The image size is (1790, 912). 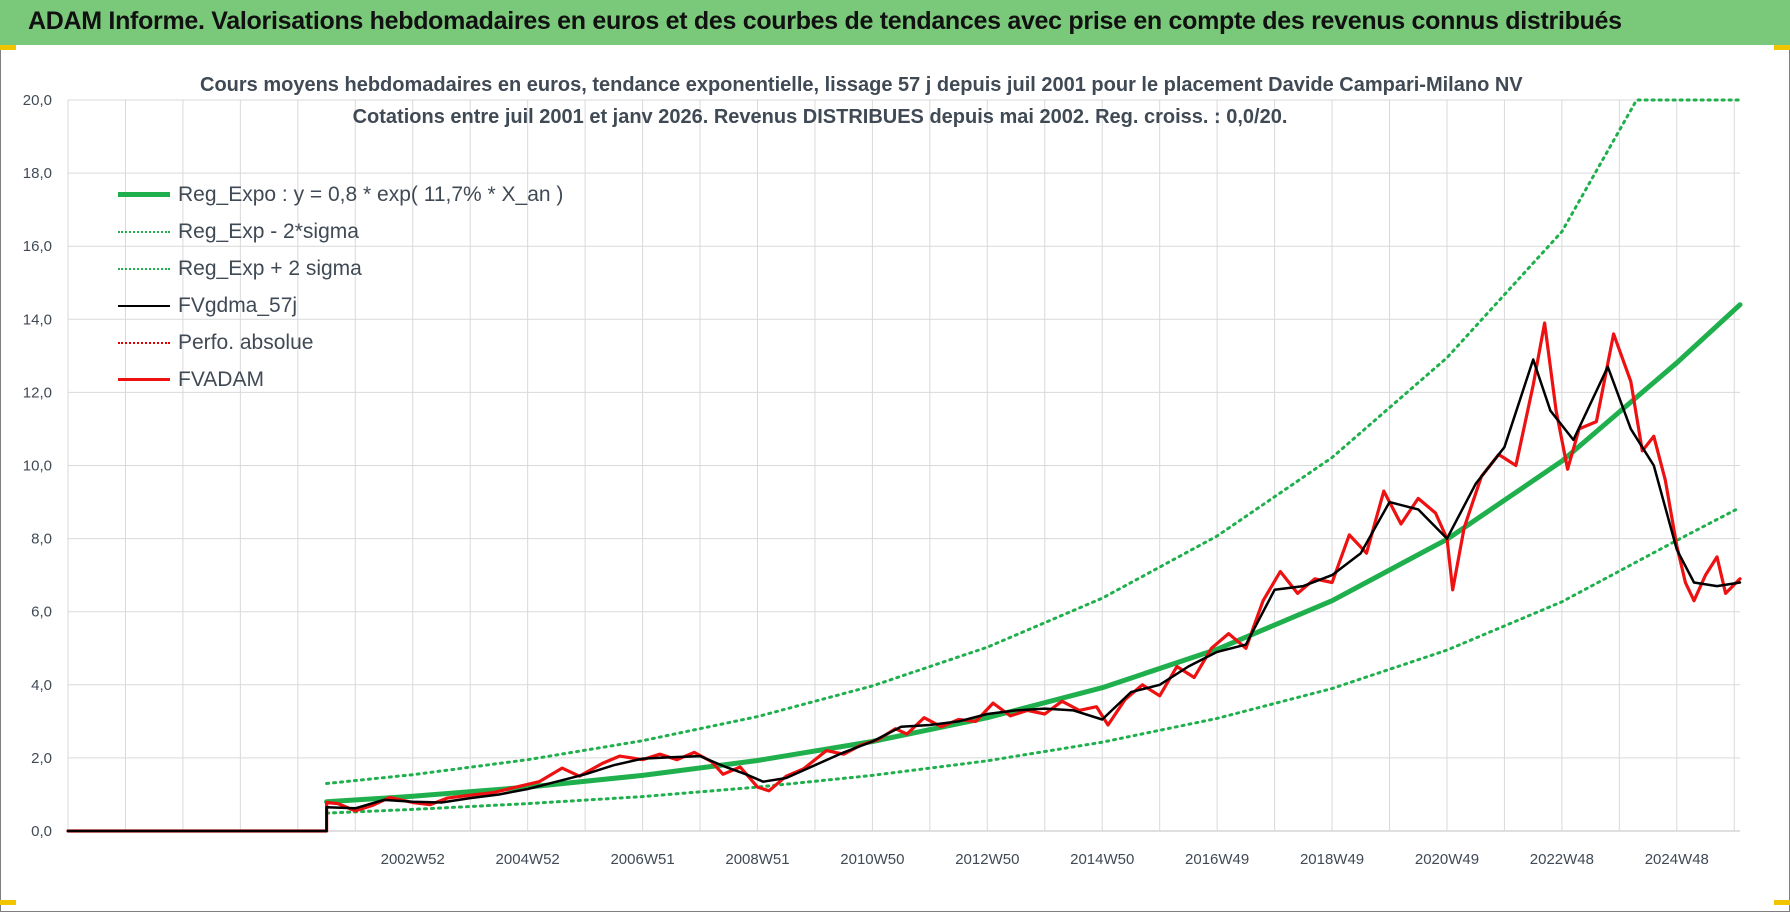 What do you see at coordinates (41, 831) in the screenshot?
I see `y-tick-label: 0,0` at bounding box center [41, 831].